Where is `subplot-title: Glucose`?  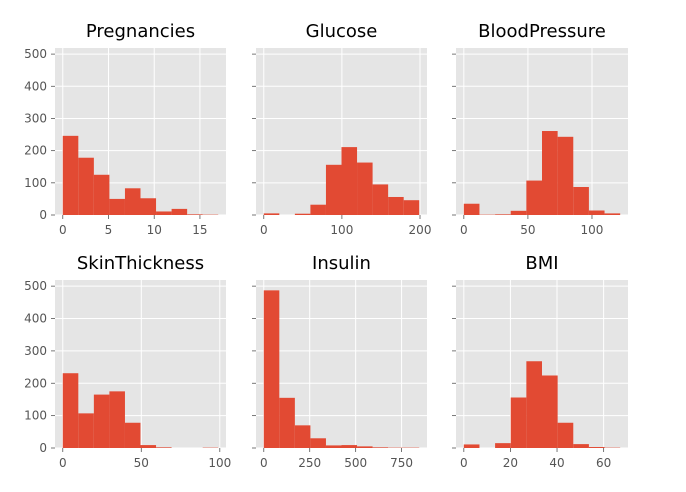
subplot-title: Glucose is located at coordinates (342, 31).